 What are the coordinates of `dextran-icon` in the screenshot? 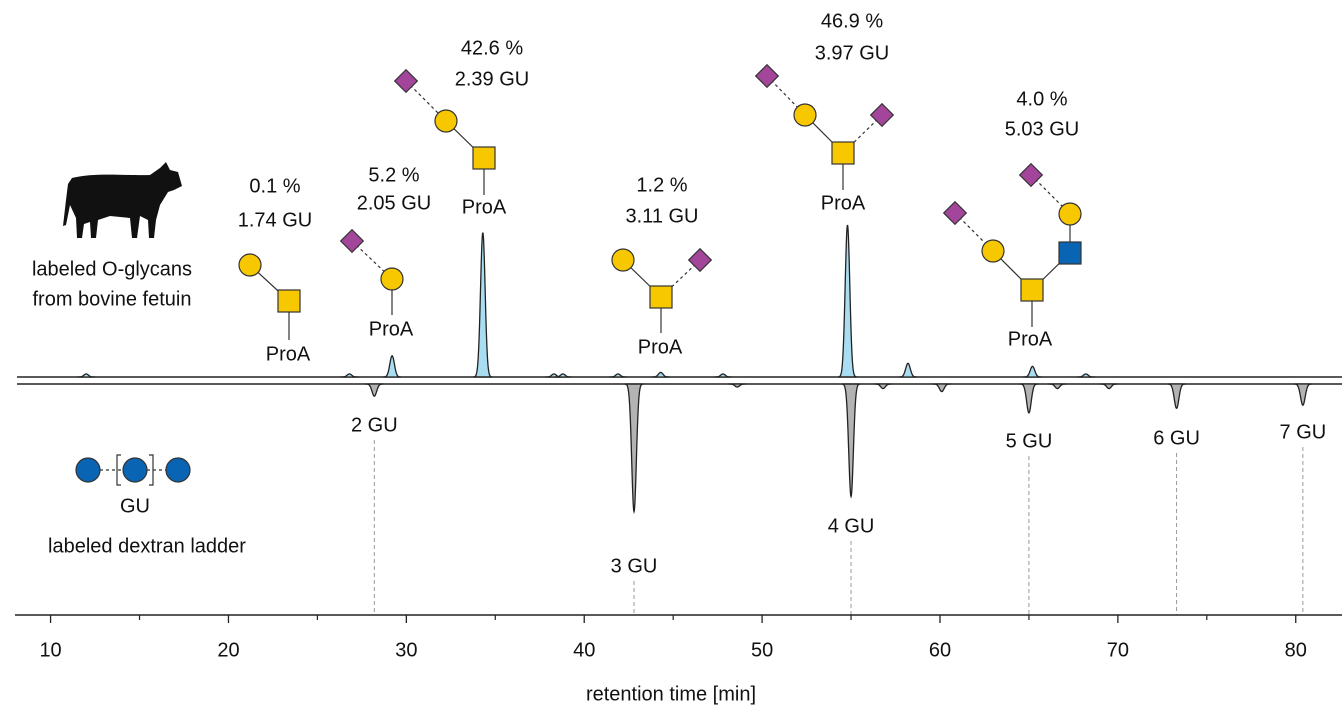 It's located at (133, 470).